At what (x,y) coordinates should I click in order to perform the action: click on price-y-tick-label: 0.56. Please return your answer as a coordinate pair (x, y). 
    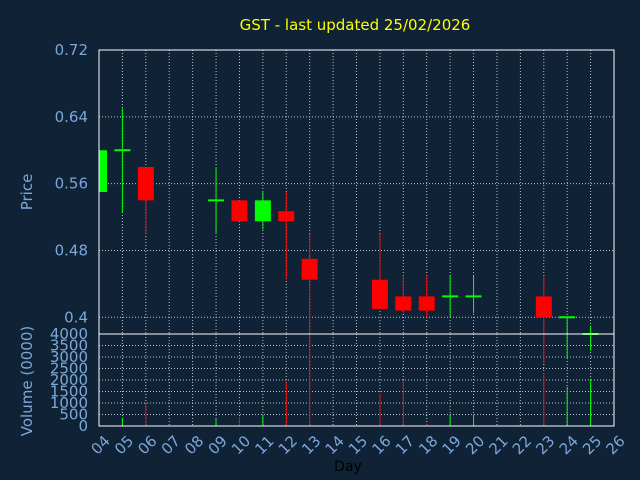
    Looking at the image, I should click on (71, 184).